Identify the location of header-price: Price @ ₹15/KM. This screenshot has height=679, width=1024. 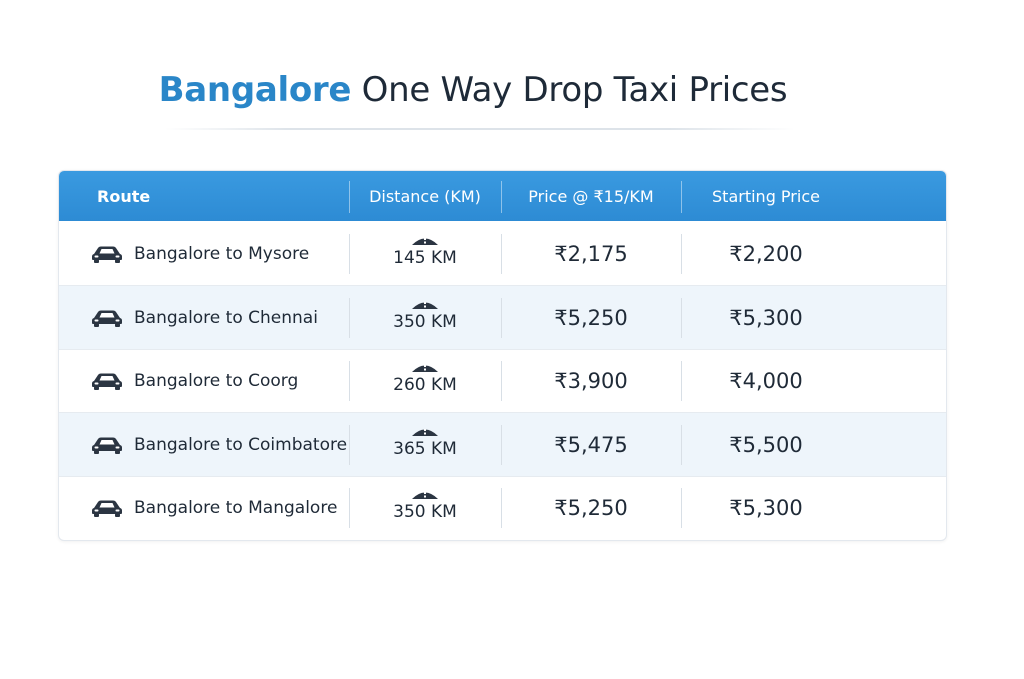
(591, 196).